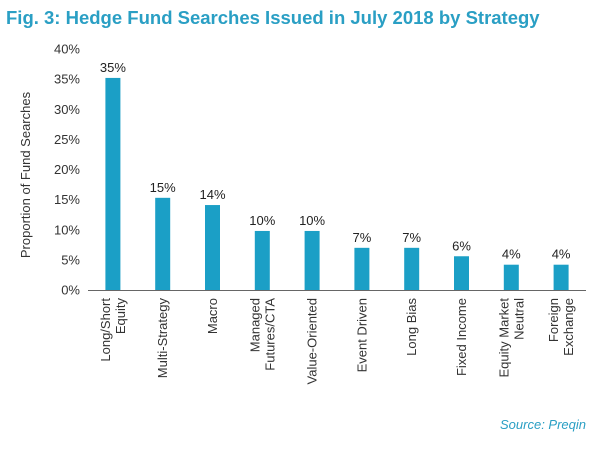 The width and height of the screenshot is (600, 452). I want to click on y-tick-label: 10%, so click(67, 229).